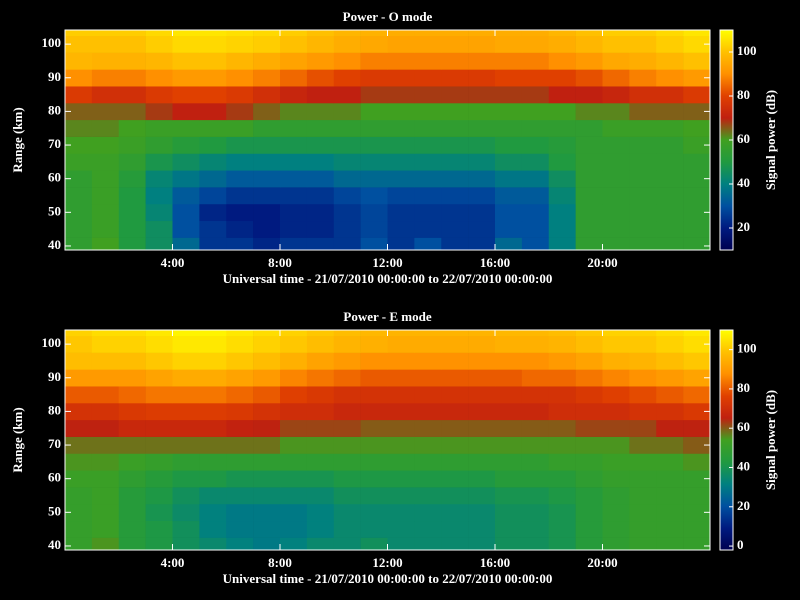 The image size is (800, 600). What do you see at coordinates (747, 348) in the screenshot?
I see `colorbar-tick-label: 100` at bounding box center [747, 348].